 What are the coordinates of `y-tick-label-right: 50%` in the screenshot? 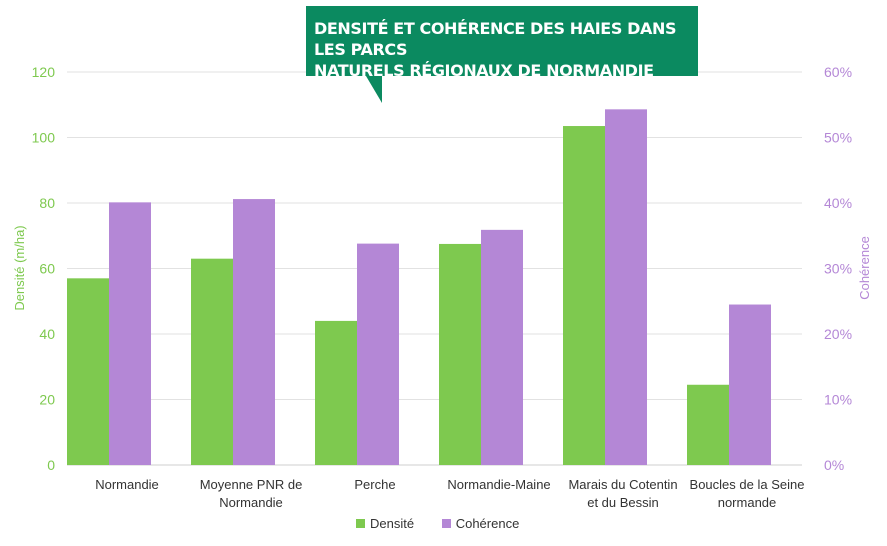 It's located at (838, 138).